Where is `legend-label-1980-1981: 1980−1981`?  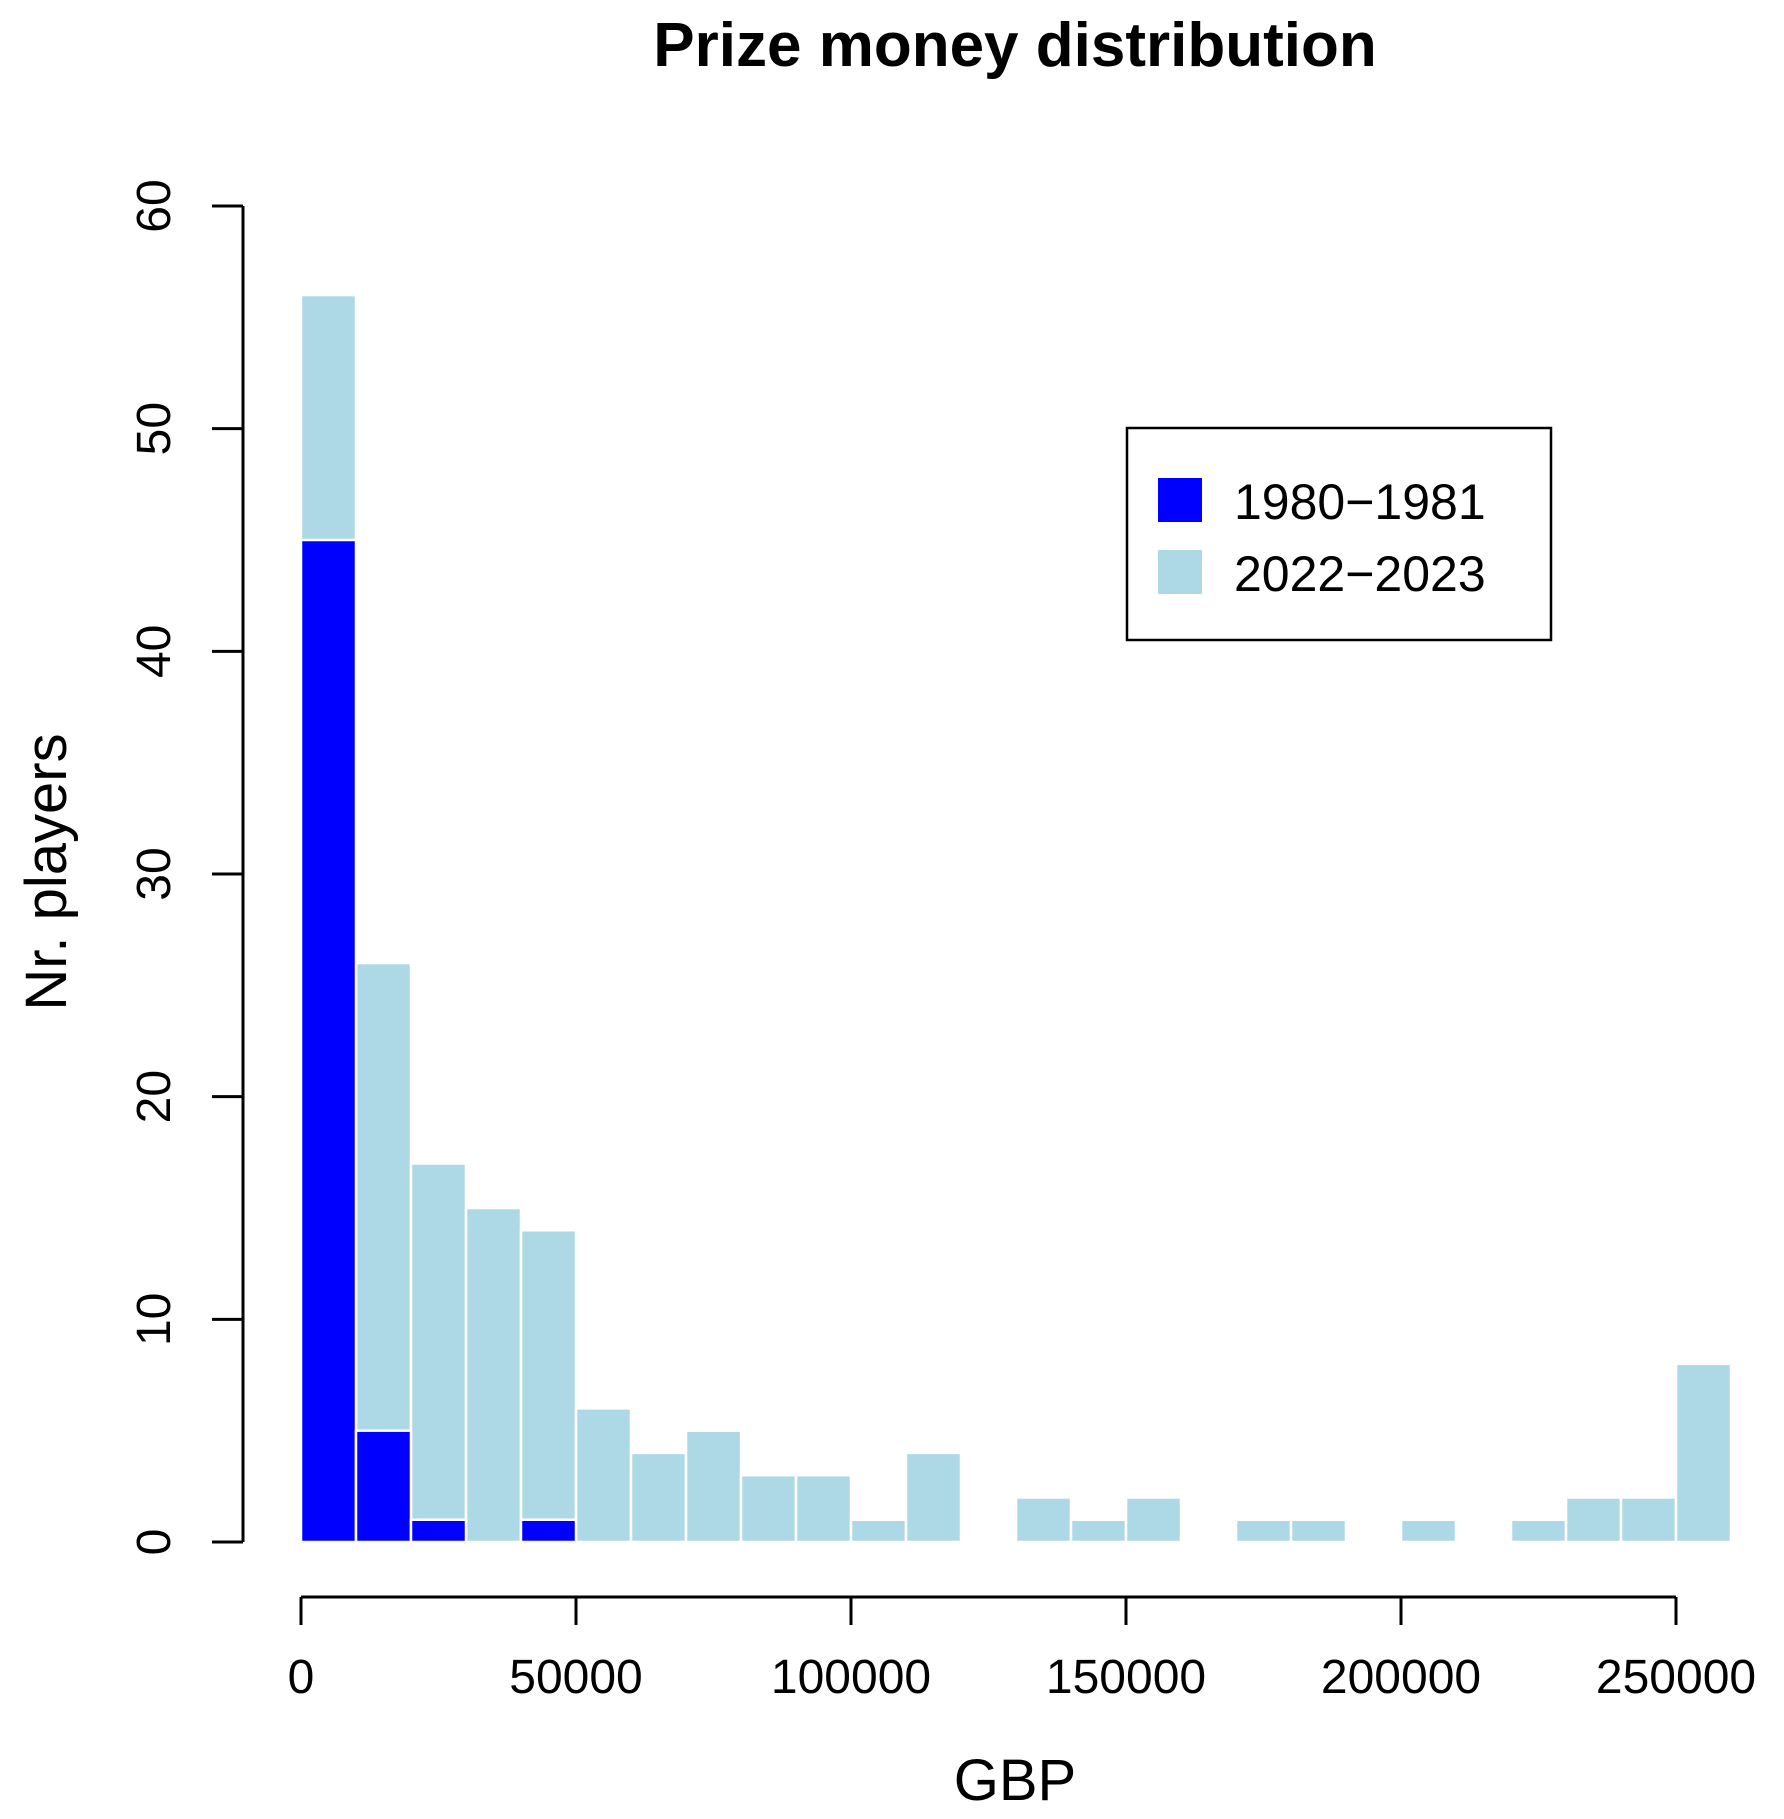
legend-label-1980-1981: 1980−1981 is located at coordinates (1360, 502).